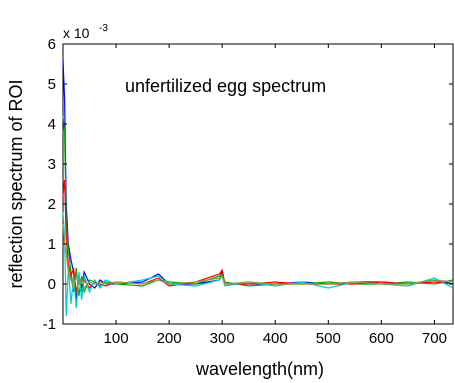 The width and height of the screenshot is (455, 383). Describe the element at coordinates (103, 28) in the screenshot. I see `y-exponent-power: -3` at that location.